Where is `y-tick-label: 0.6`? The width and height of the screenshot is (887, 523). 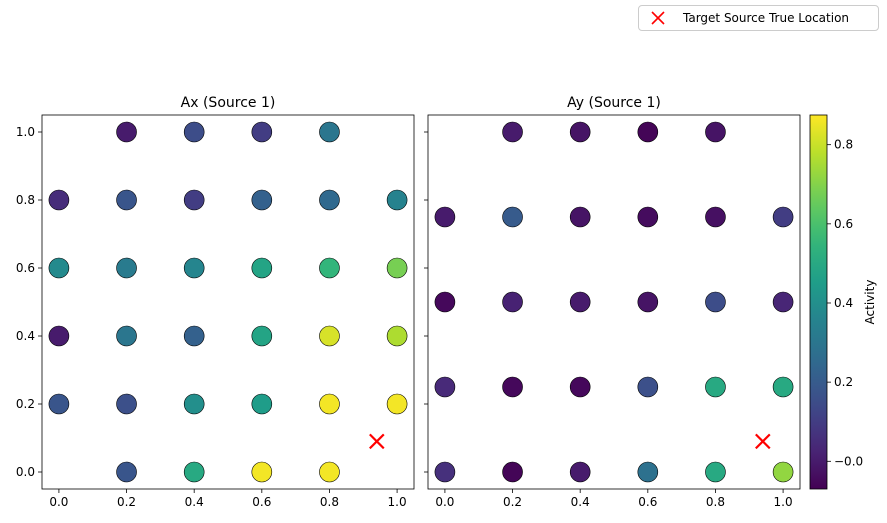
y-tick-label: 0.6 is located at coordinates (25, 268).